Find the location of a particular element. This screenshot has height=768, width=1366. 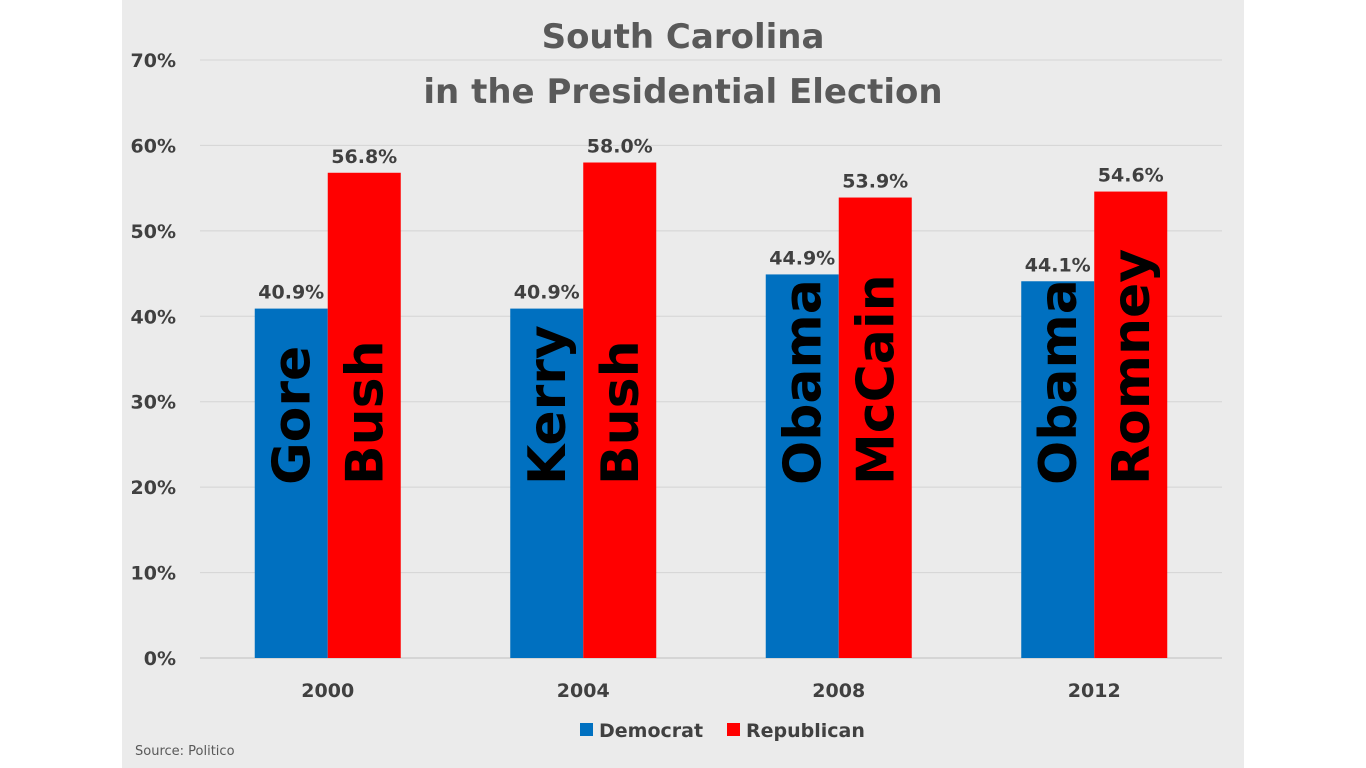

candidate-label: Gore is located at coordinates (292, 415).